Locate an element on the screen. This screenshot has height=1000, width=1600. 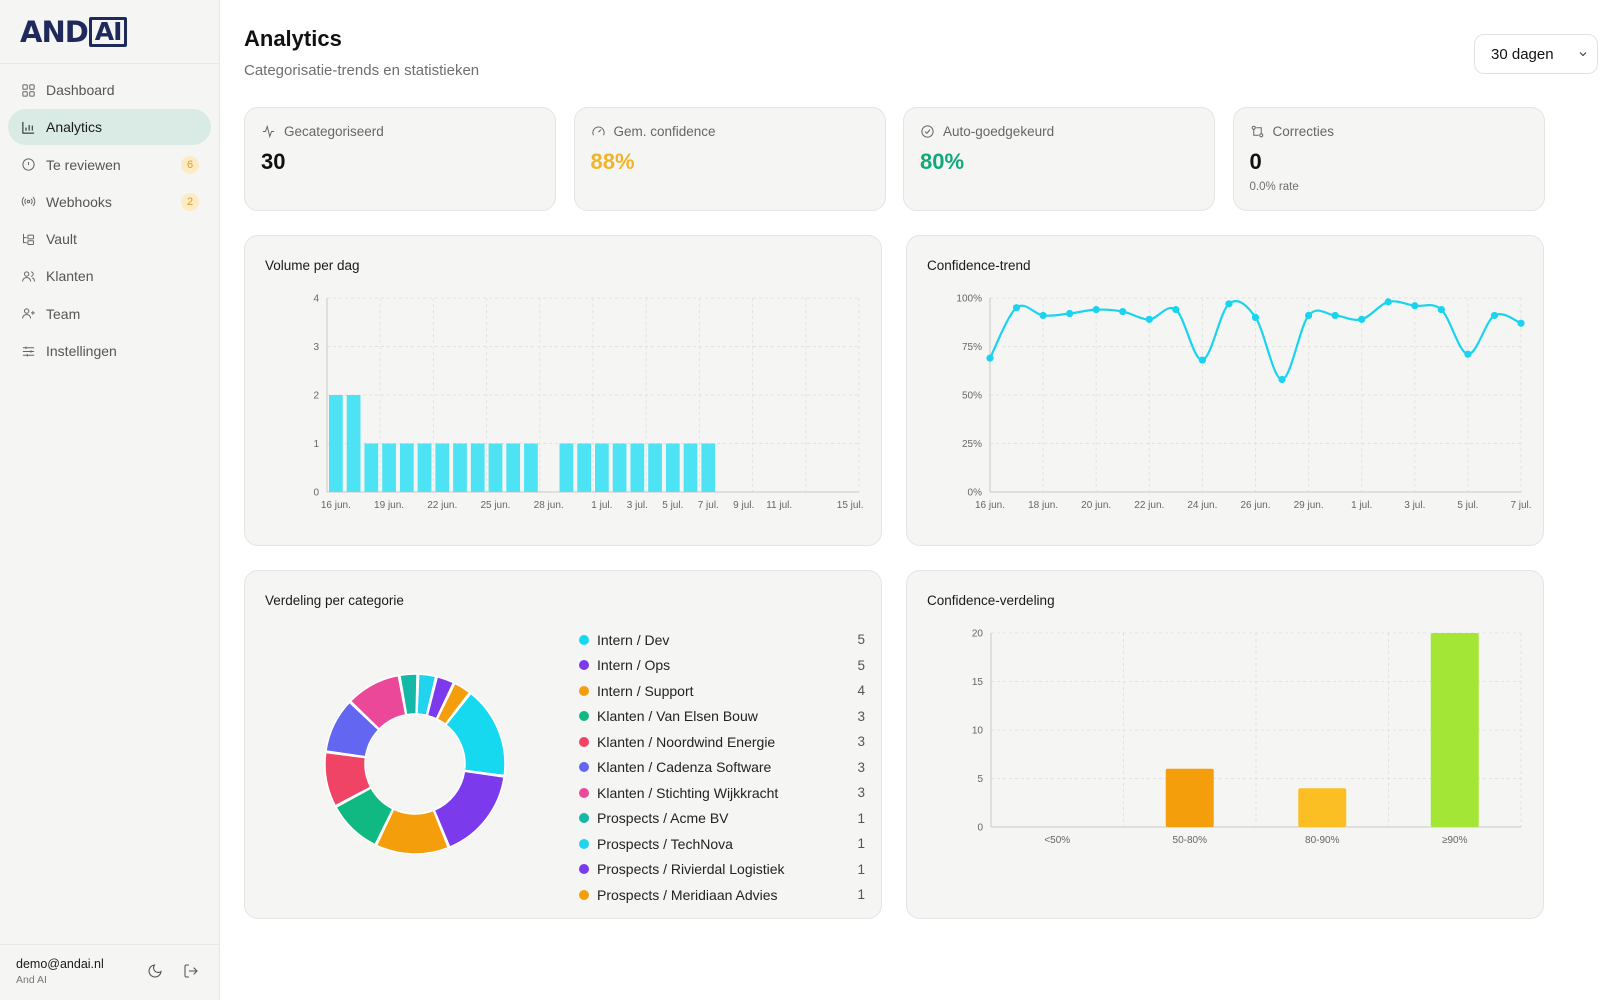
stat-card-gecategoriseerd: Gecategoriseerd 30 is located at coordinates (400, 159).